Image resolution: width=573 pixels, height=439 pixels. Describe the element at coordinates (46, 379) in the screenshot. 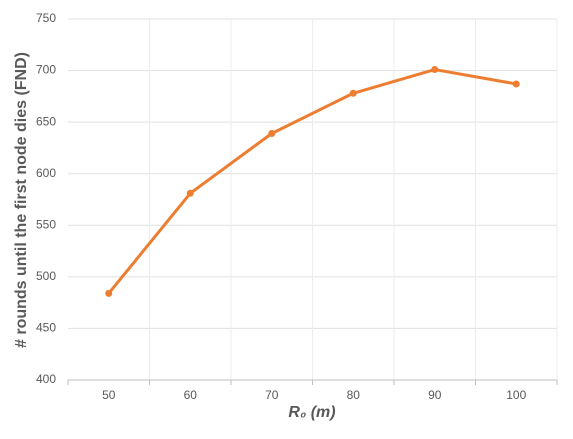

I see `y-tick-label: 400` at that location.